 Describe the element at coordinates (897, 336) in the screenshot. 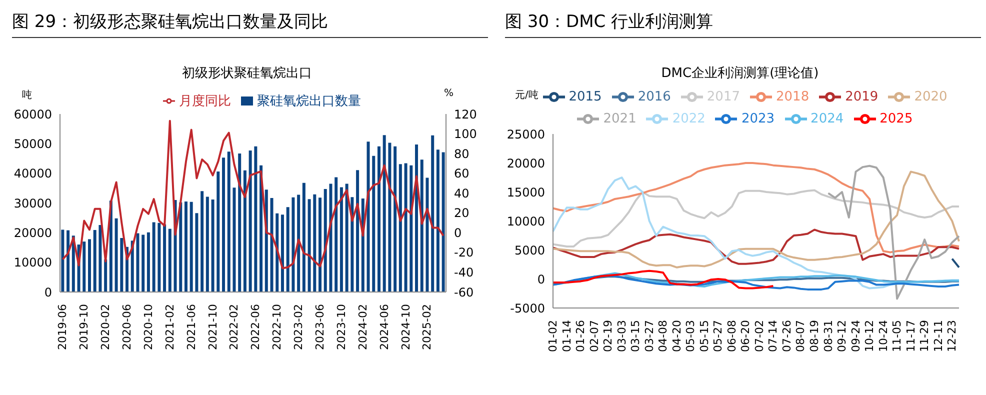

I see `x-tick-label: 11-05` at that location.